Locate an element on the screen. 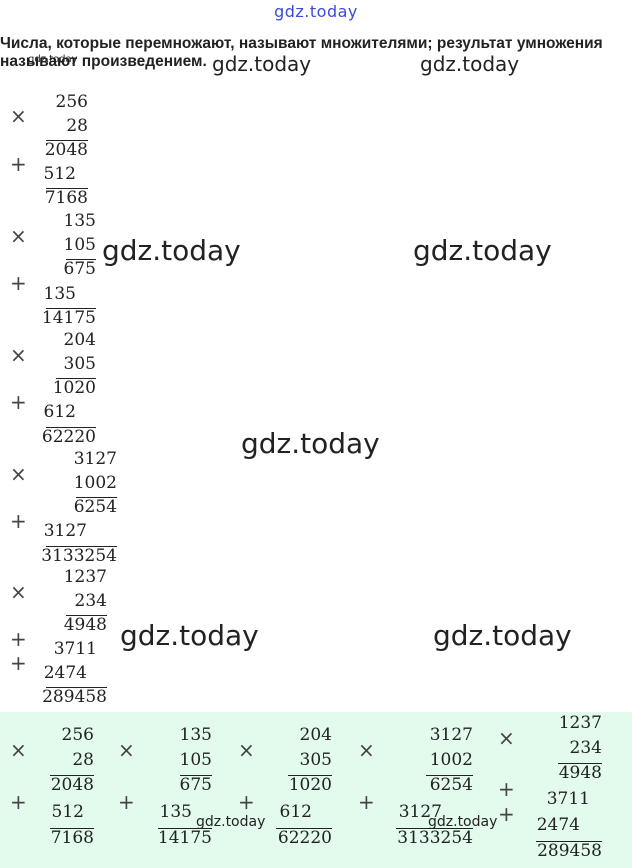  intro-line-2: называют произведением. is located at coordinates (103, 61).